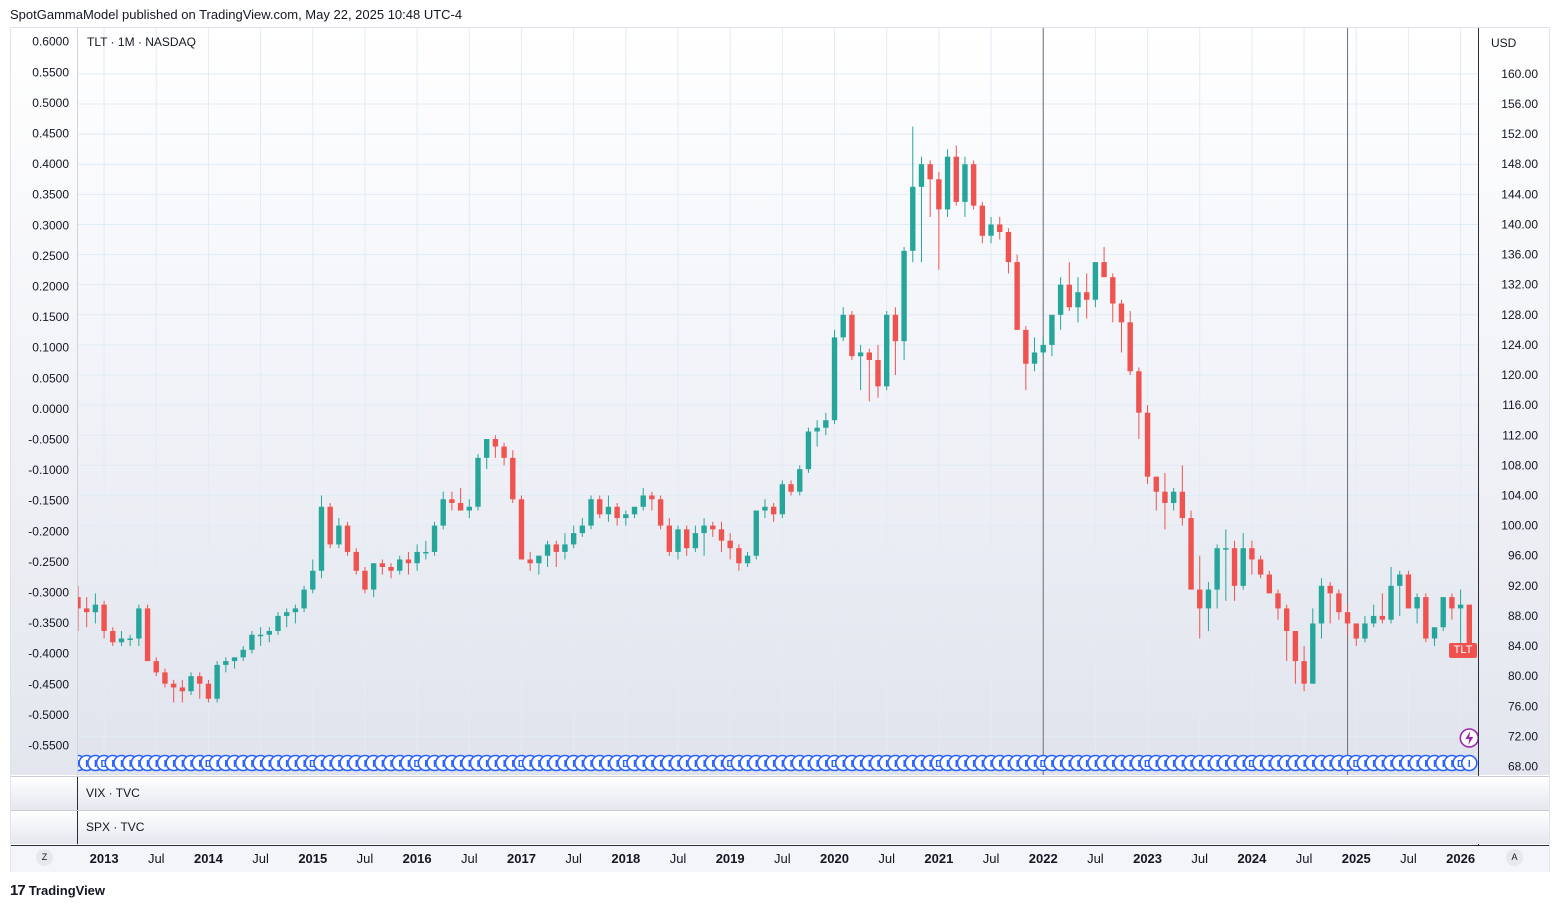  What do you see at coordinates (50, 103) in the screenshot?
I see `left-axis-tick-label: 0.5000` at bounding box center [50, 103].